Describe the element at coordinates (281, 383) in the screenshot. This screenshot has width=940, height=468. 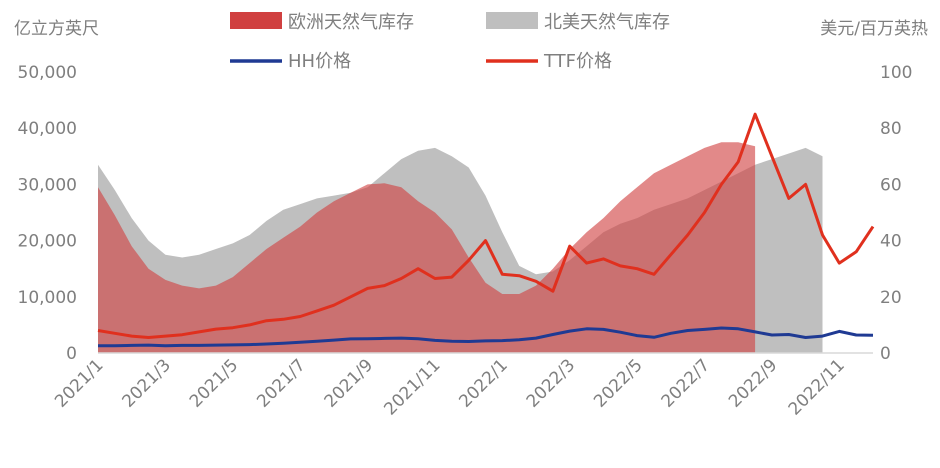
I see `x-tick-label: 2021/7` at that location.